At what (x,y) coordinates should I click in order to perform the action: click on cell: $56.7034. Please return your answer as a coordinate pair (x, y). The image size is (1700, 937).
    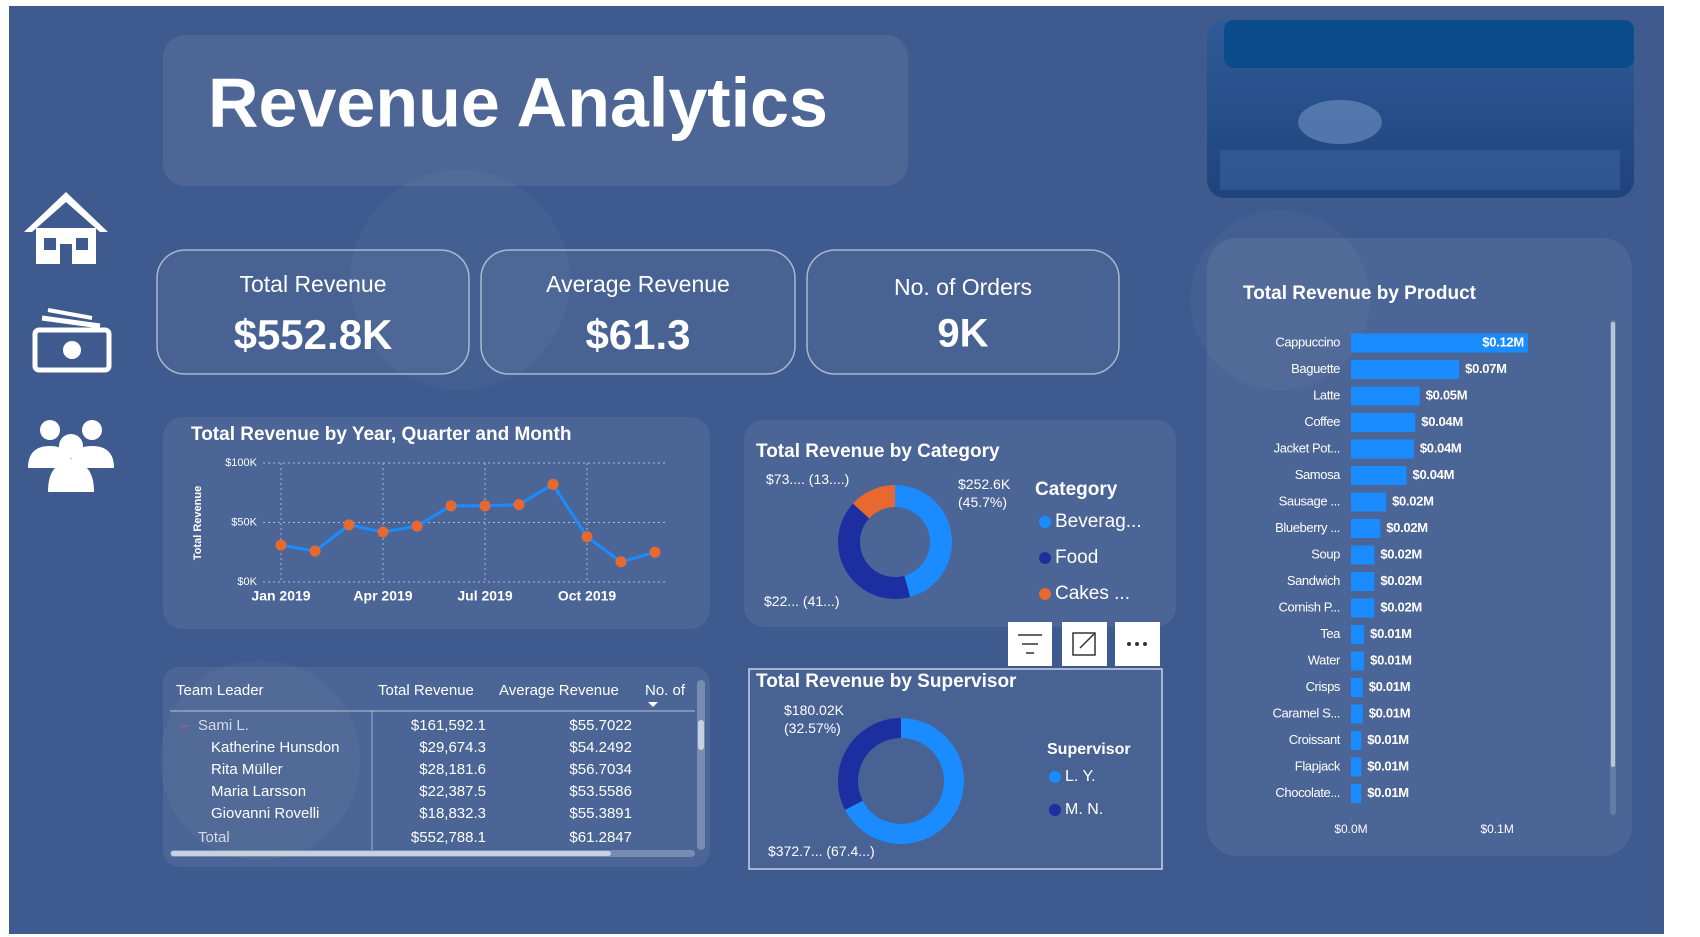
    Looking at the image, I should click on (600, 769).